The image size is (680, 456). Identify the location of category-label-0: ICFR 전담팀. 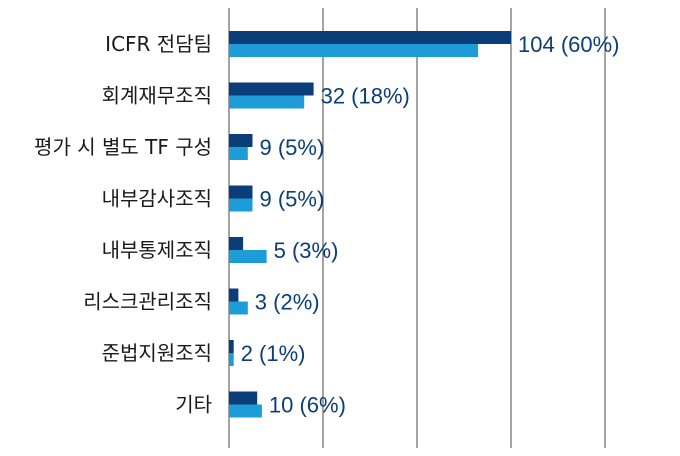
(158, 44).